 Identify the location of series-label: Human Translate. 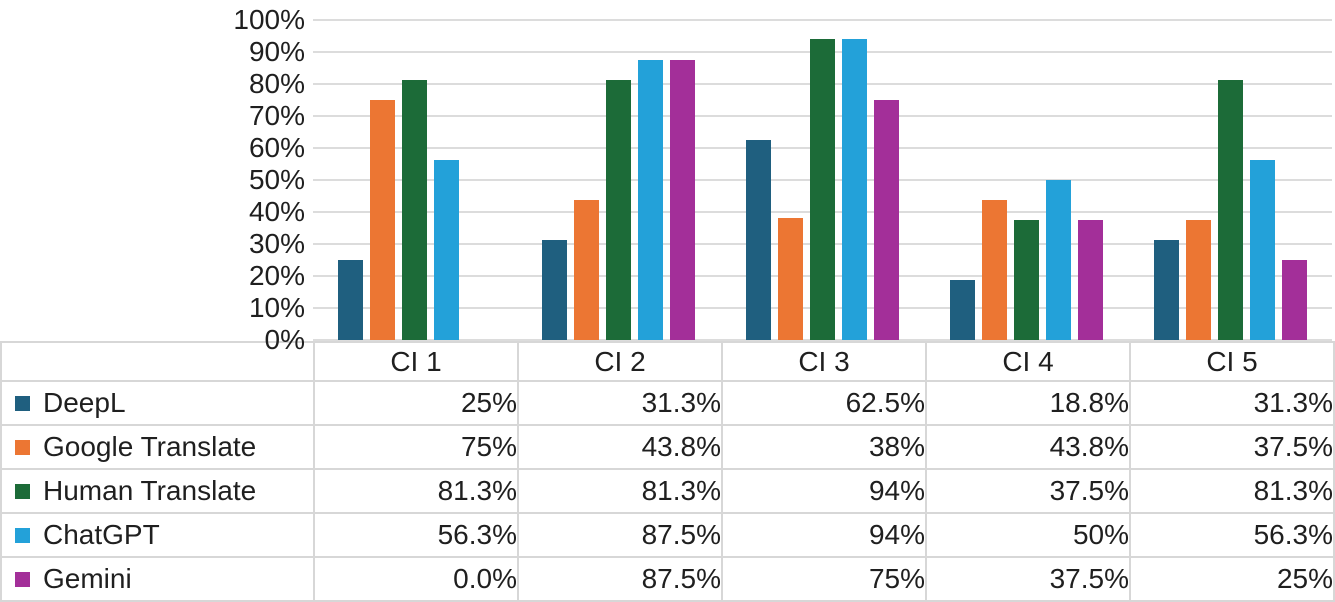
(150, 490).